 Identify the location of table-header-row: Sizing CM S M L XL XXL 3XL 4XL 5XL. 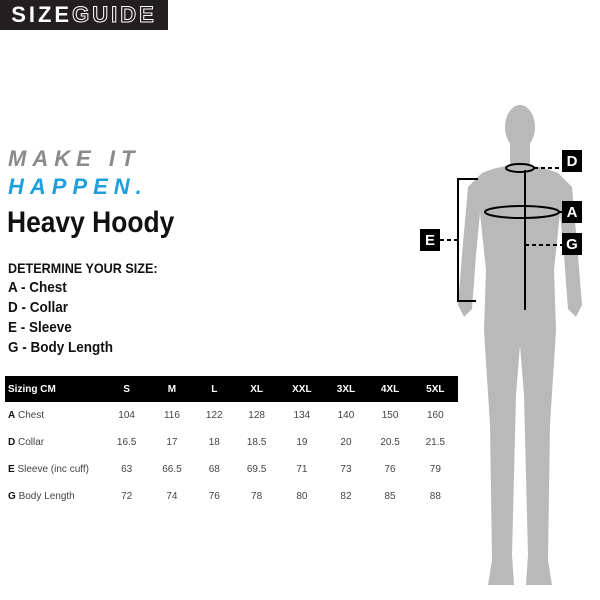
(231, 389).